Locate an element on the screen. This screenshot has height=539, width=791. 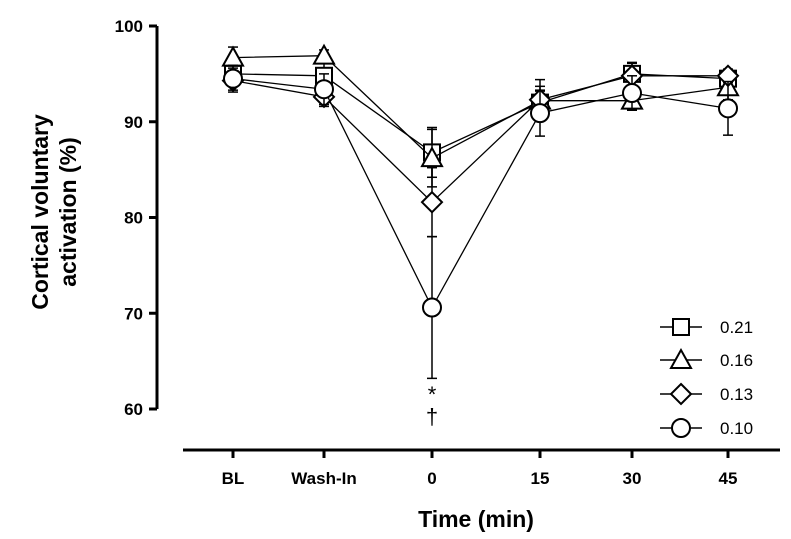
y-axis-title-line1: Cortical voluntary is located at coordinates (40, 212).